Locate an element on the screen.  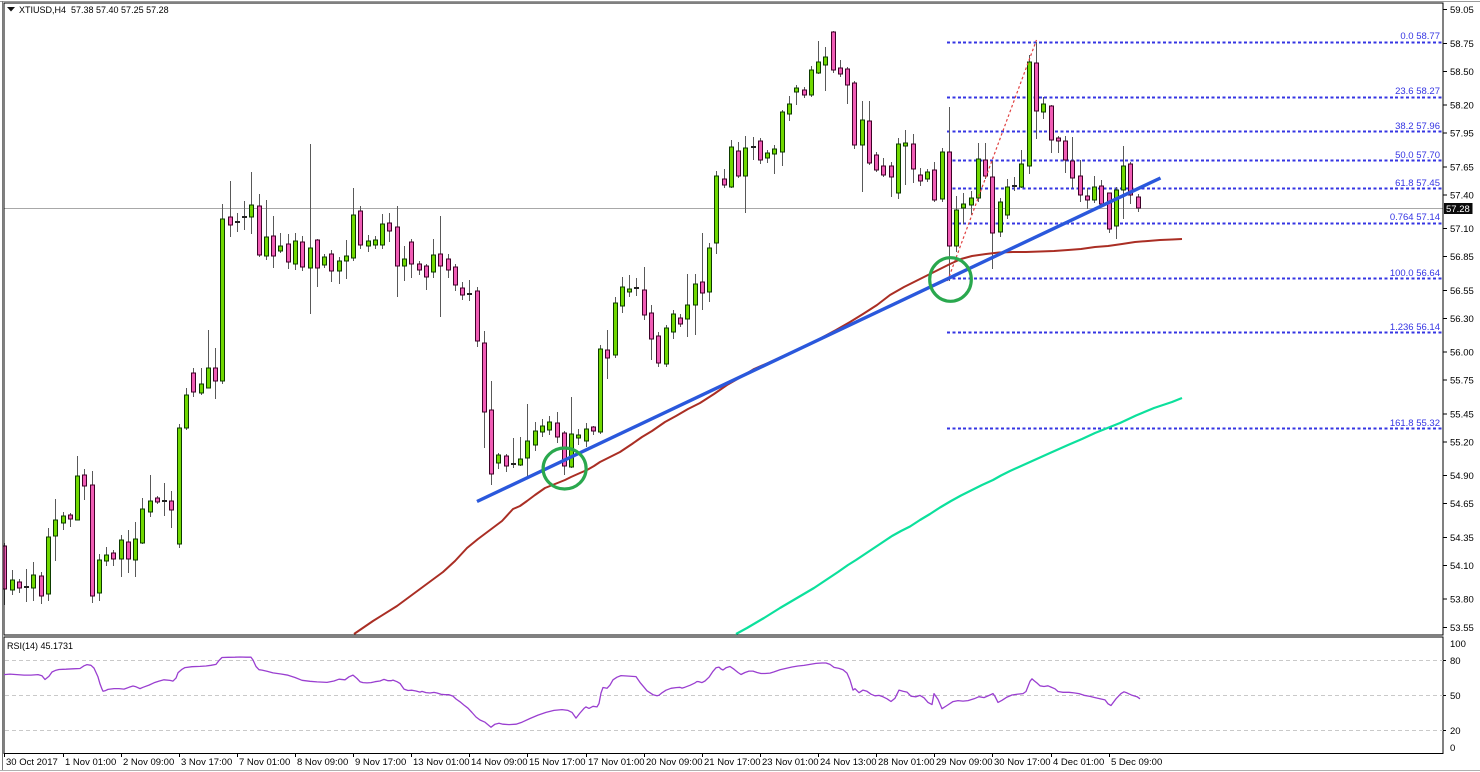
svg-text: 24 Nov 13:00 is located at coordinates (848, 762).